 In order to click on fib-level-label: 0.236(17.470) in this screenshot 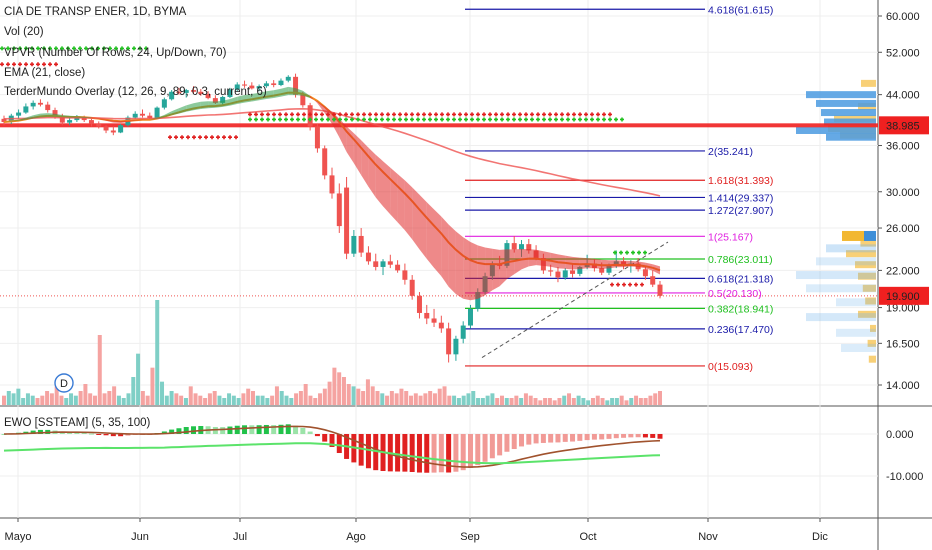, I will do `click(740, 330)`.